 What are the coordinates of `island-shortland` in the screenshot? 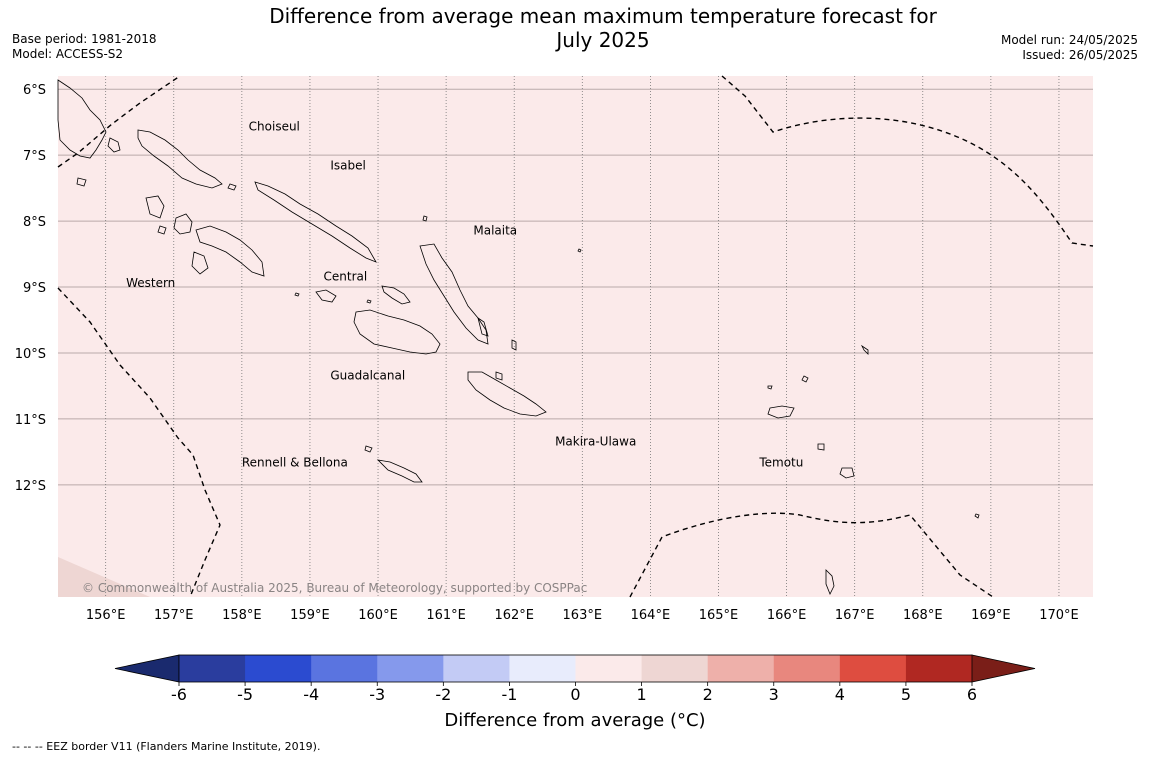 It's located at (81, 182).